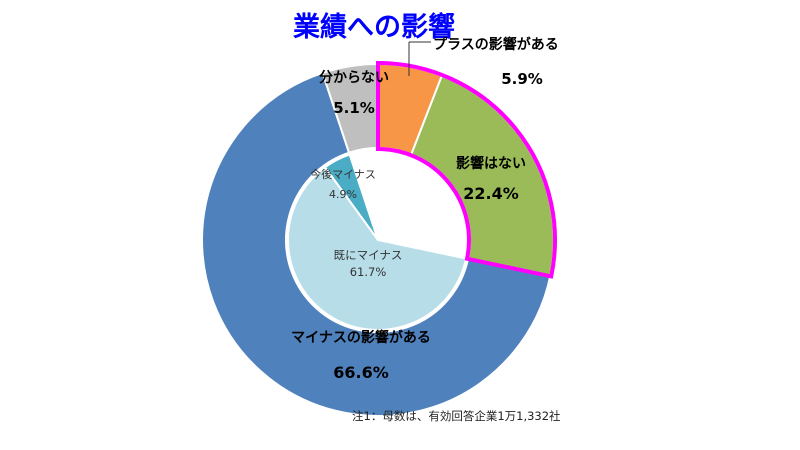  I want to click on footnote: 注1：母数は、有効回答企業1万1,332社, so click(456, 416).